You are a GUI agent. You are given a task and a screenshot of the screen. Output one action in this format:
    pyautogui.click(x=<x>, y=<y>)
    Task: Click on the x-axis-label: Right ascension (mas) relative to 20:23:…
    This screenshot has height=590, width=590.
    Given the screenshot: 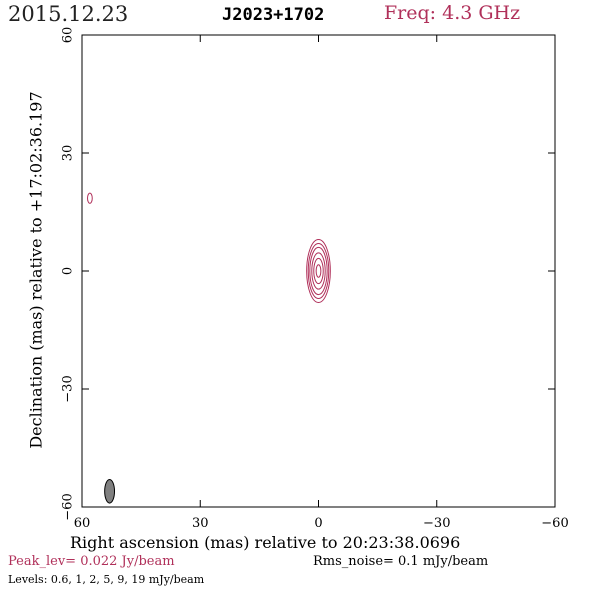 What is the action you would take?
    pyautogui.click(x=265, y=542)
    